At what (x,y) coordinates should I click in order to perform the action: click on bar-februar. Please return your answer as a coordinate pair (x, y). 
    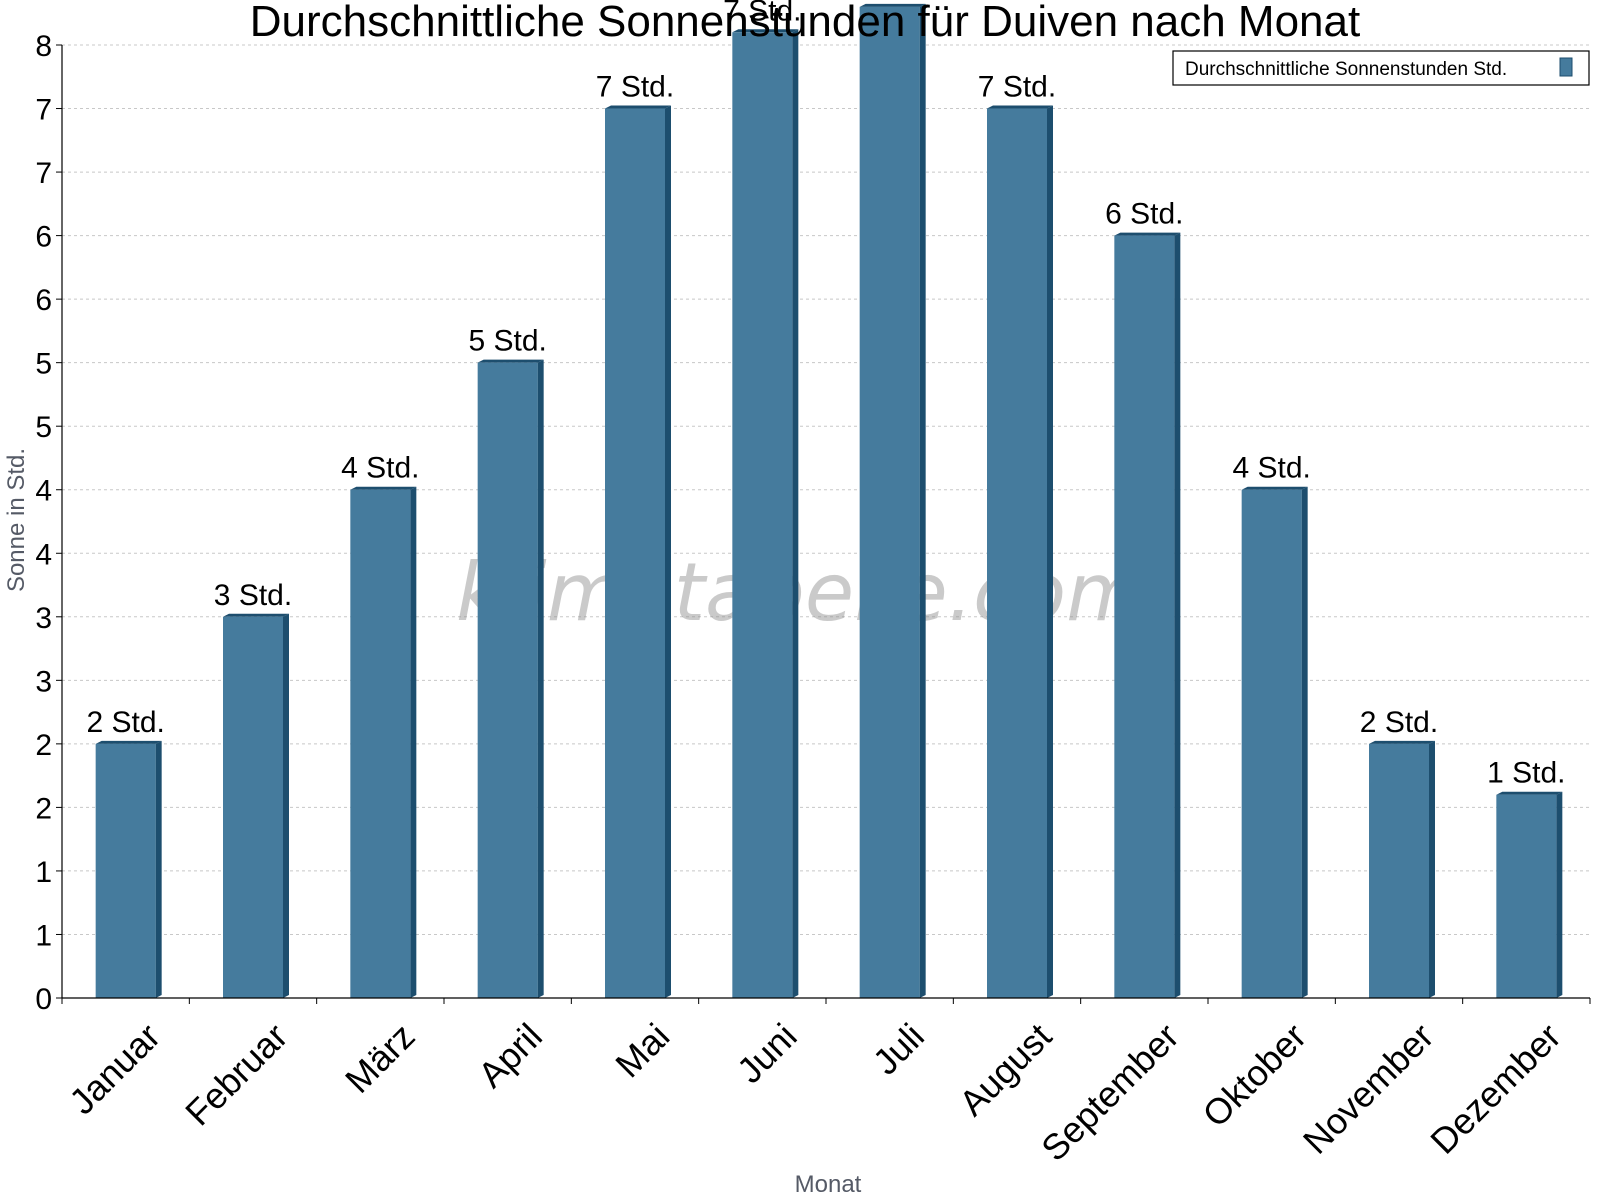
    Looking at the image, I should click on (253, 807).